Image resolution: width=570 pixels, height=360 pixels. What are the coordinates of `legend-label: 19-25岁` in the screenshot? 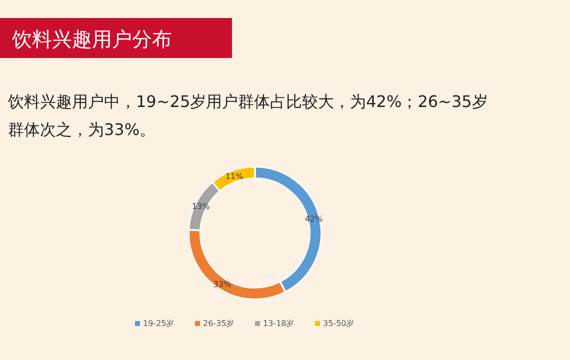 It's located at (158, 323).